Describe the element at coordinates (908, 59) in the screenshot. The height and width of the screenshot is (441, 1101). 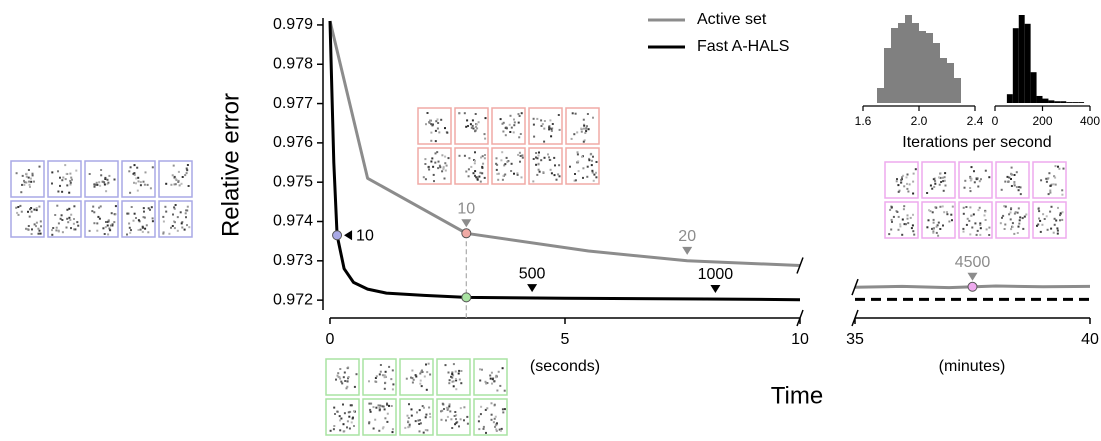
I see `hist-bar` at that location.